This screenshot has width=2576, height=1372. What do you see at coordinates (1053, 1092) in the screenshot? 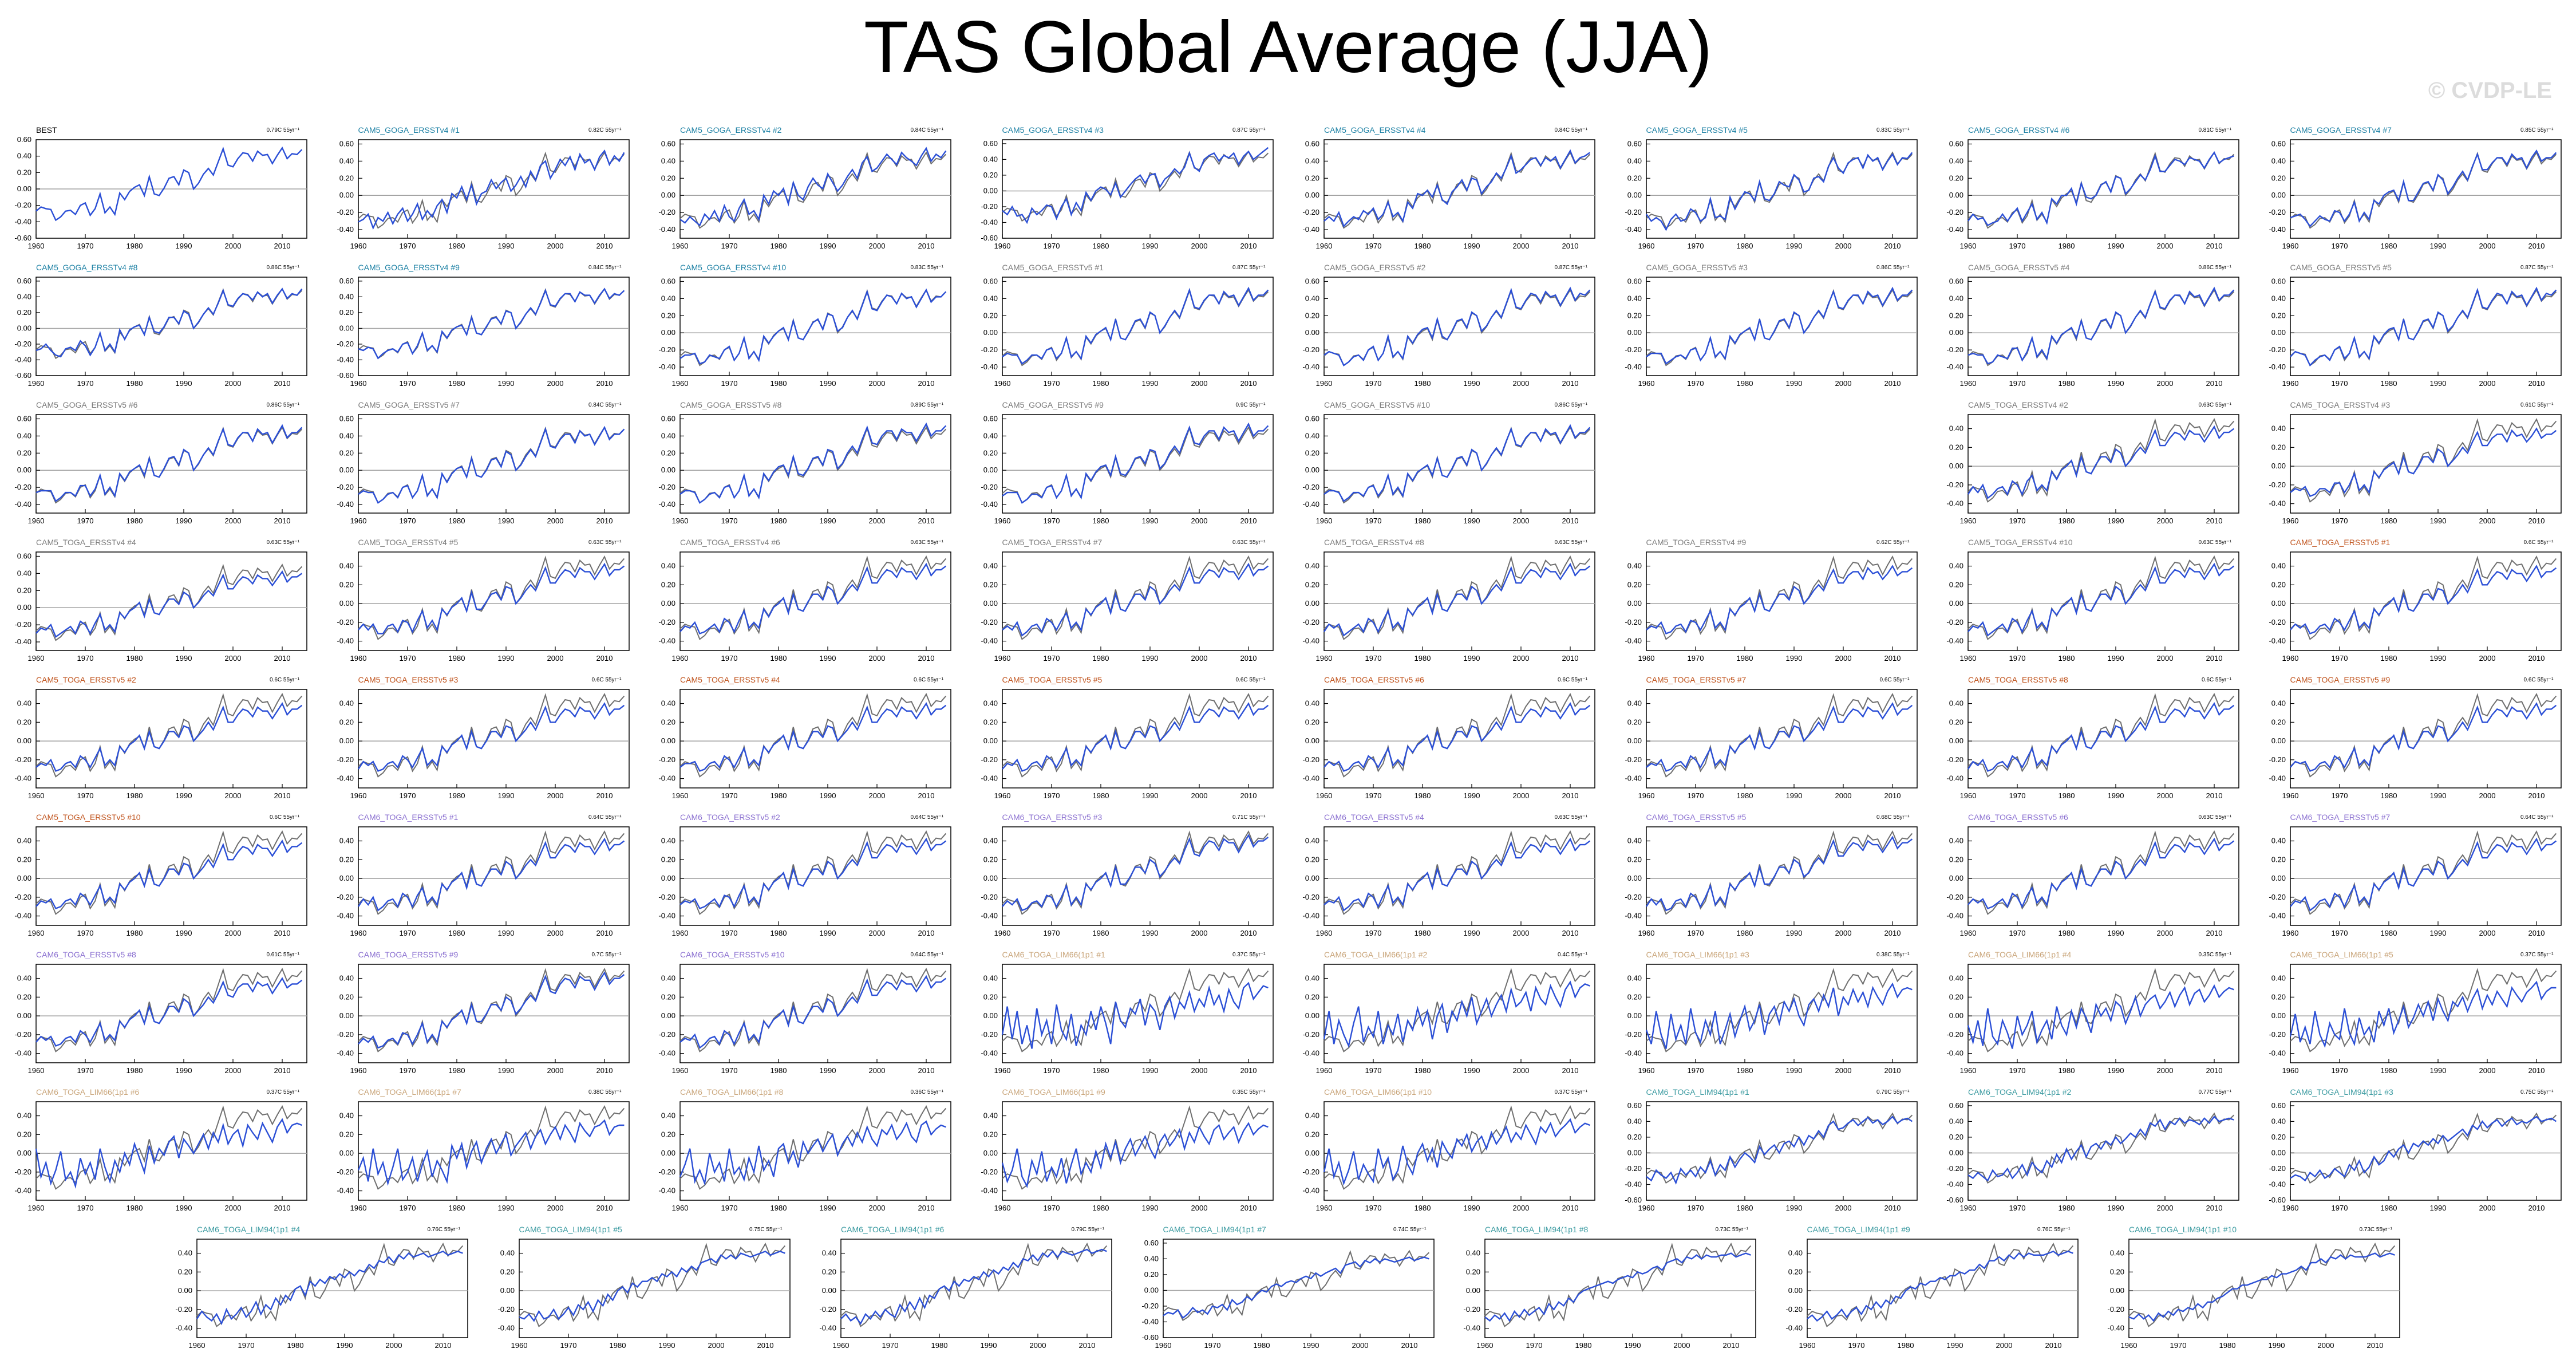
I see `panel-title: CAM6_TOGA_LIM66(1p1 #9` at bounding box center [1053, 1092].